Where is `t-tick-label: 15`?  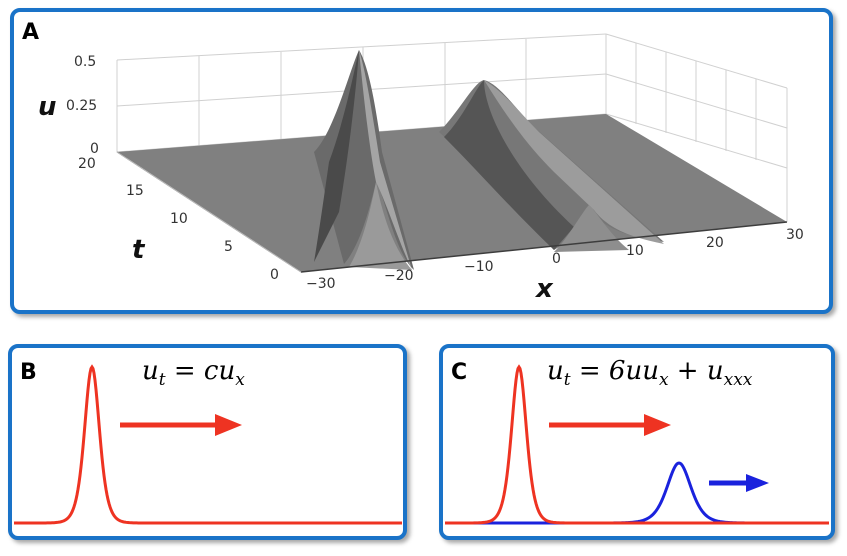 t-tick-label: 15 is located at coordinates (135, 191).